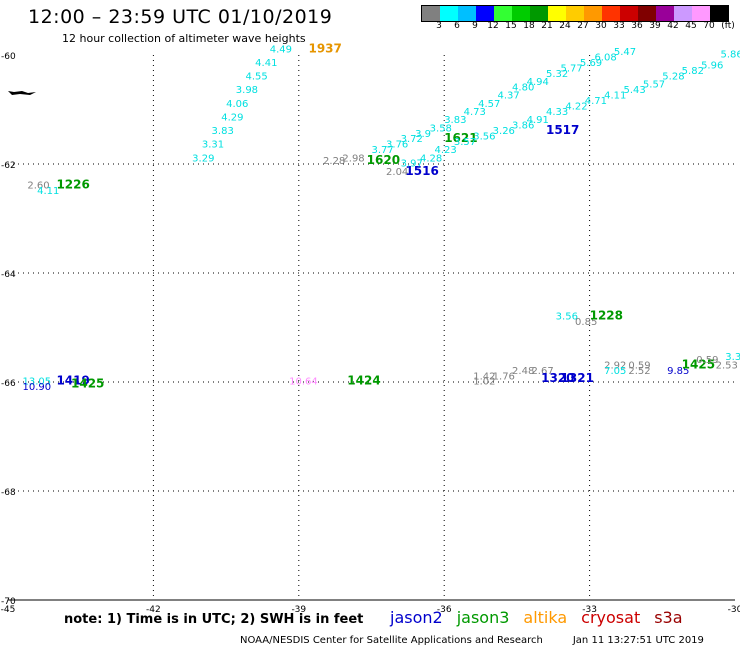 The width and height of the screenshot is (740, 650). I want to click on colorbar-labels: 3 6 9 12 15 18 21 24 27 30 33 36 39 42 45 70 (ft), so click(580, 27).